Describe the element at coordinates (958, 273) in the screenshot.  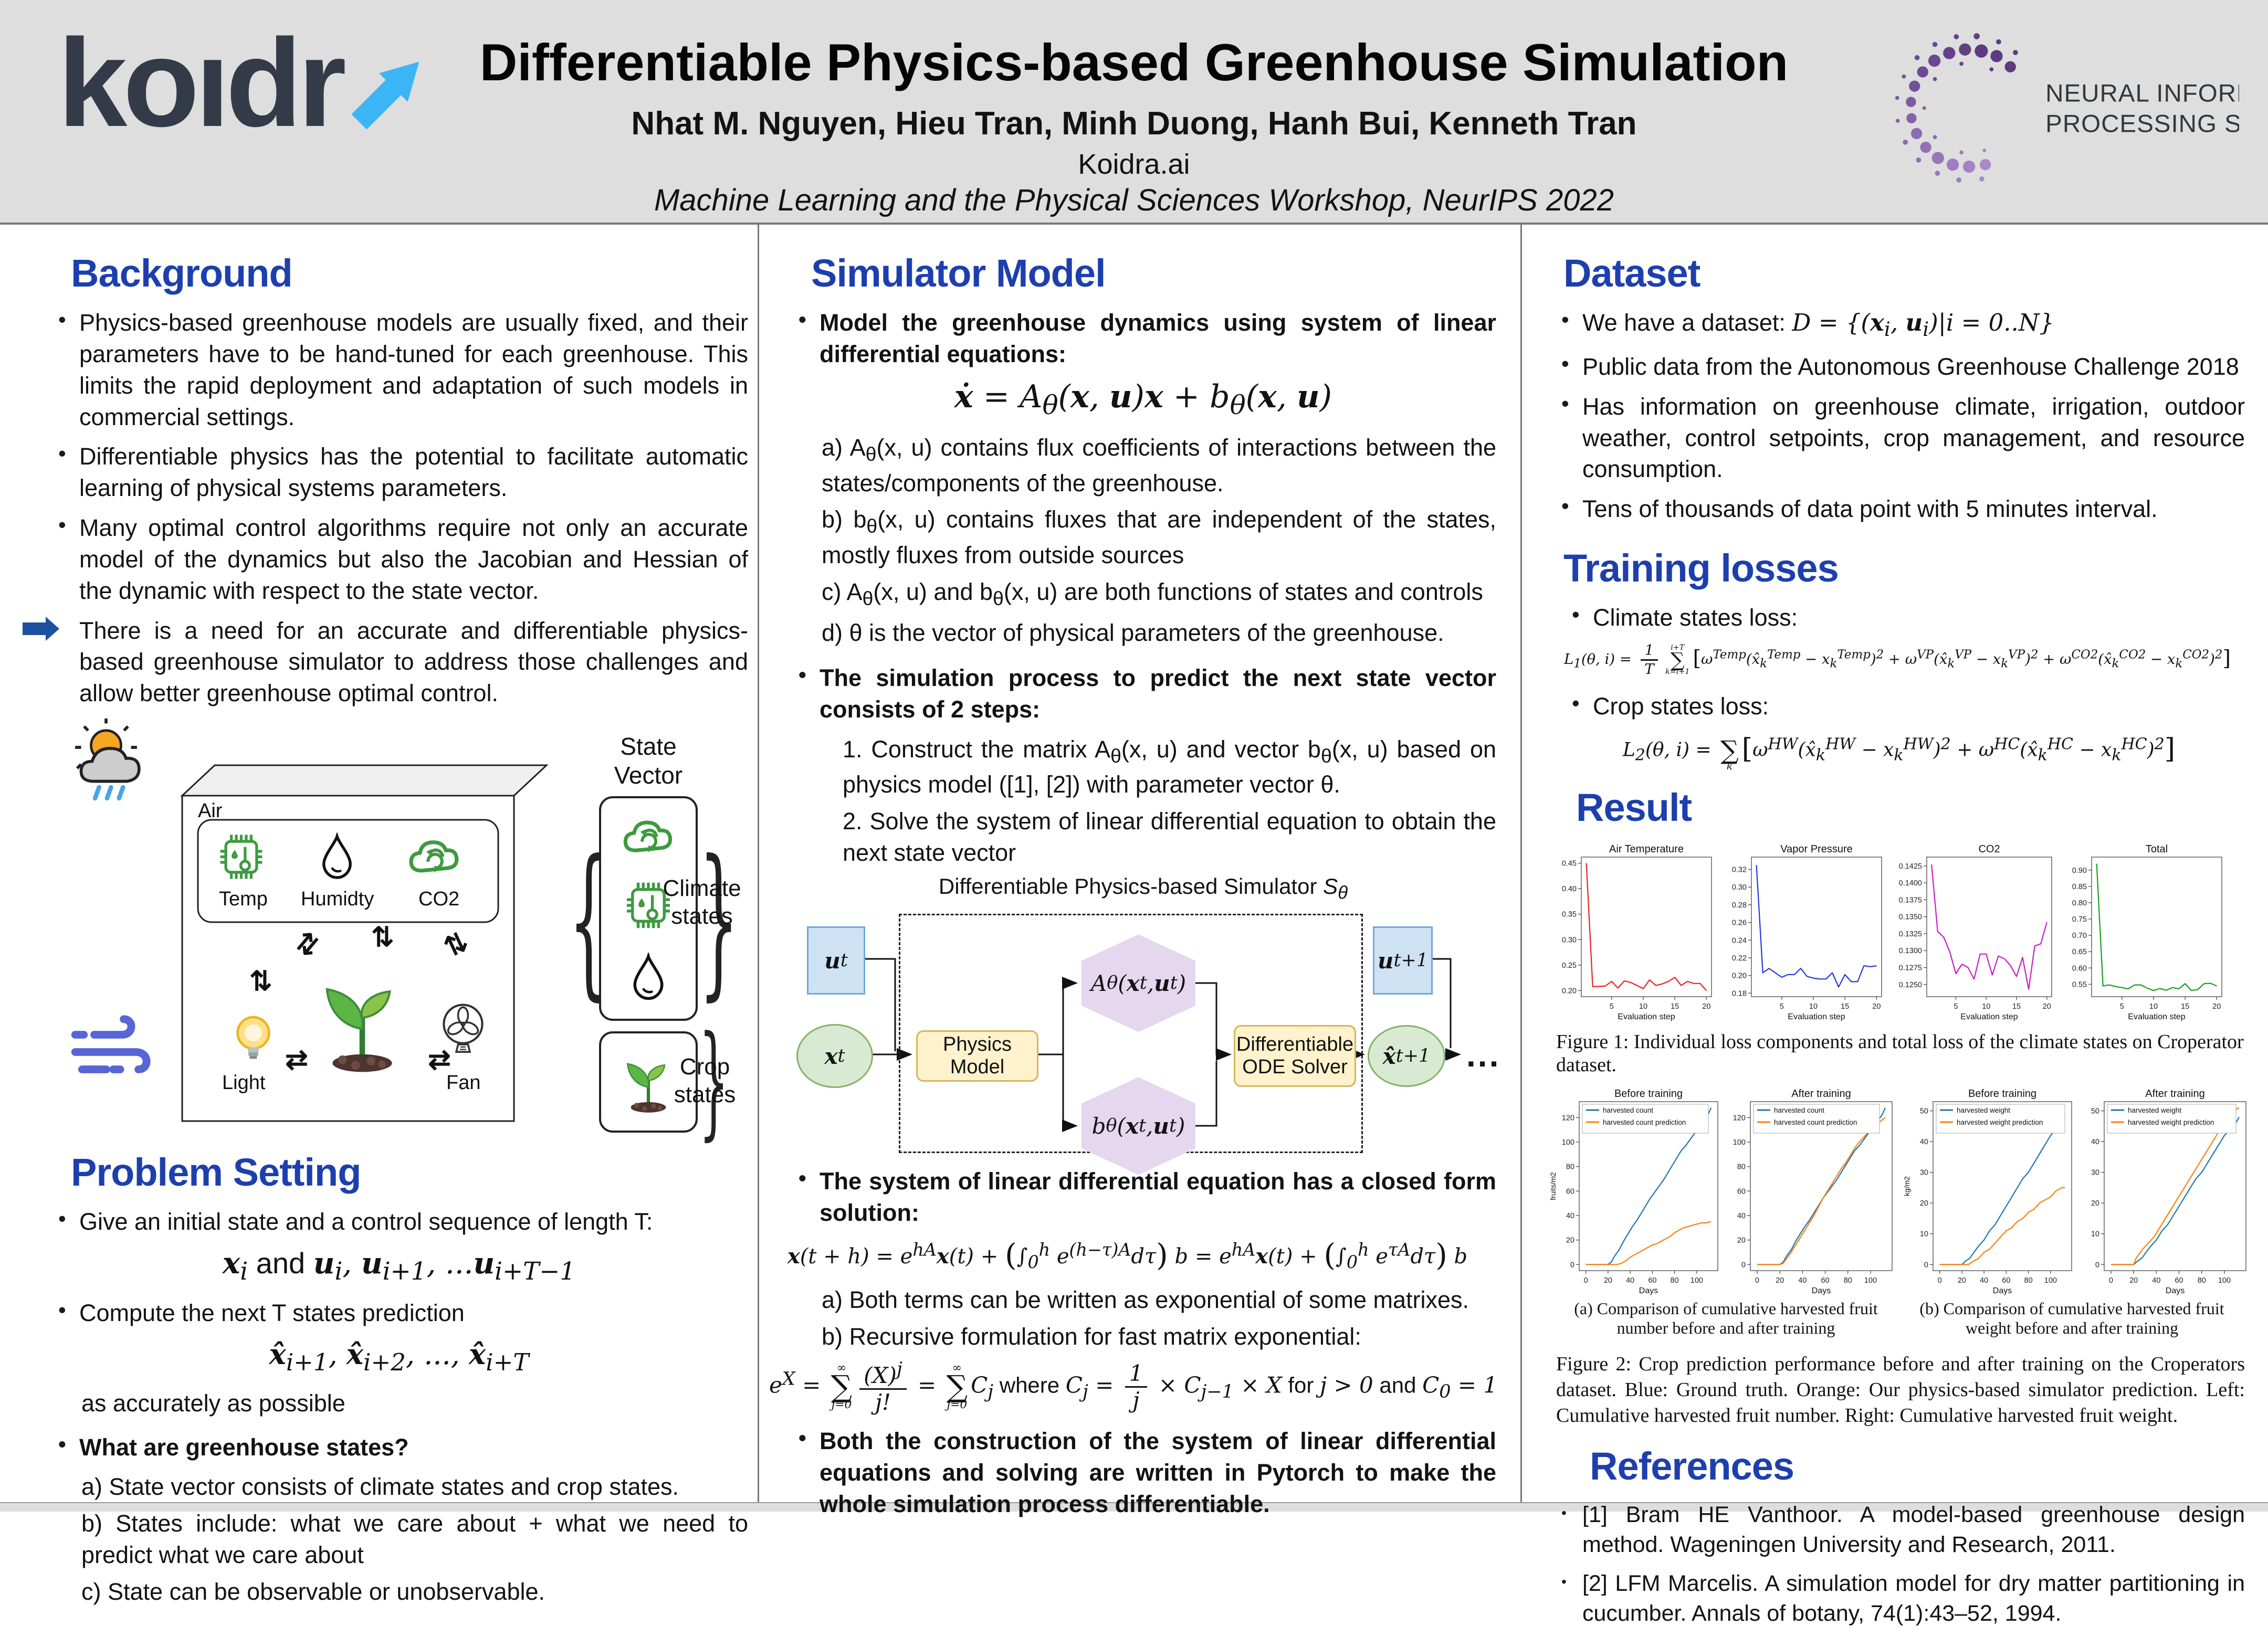
I see `simulator-model-heading: Simulator Model` at that location.